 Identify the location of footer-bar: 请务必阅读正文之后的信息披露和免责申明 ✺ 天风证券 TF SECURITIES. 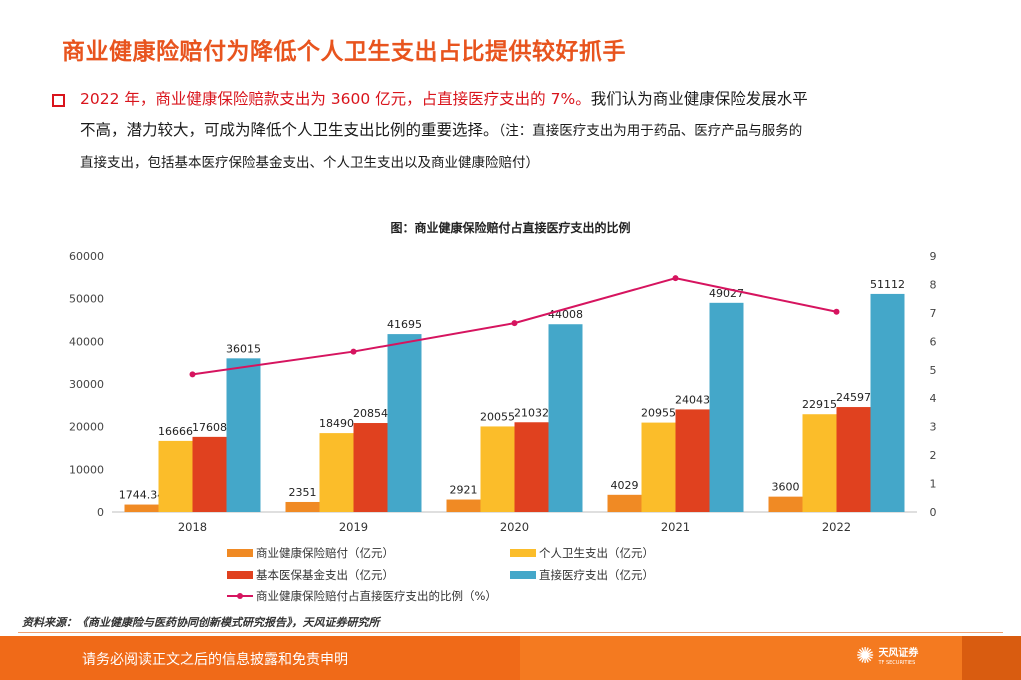
(510, 658).